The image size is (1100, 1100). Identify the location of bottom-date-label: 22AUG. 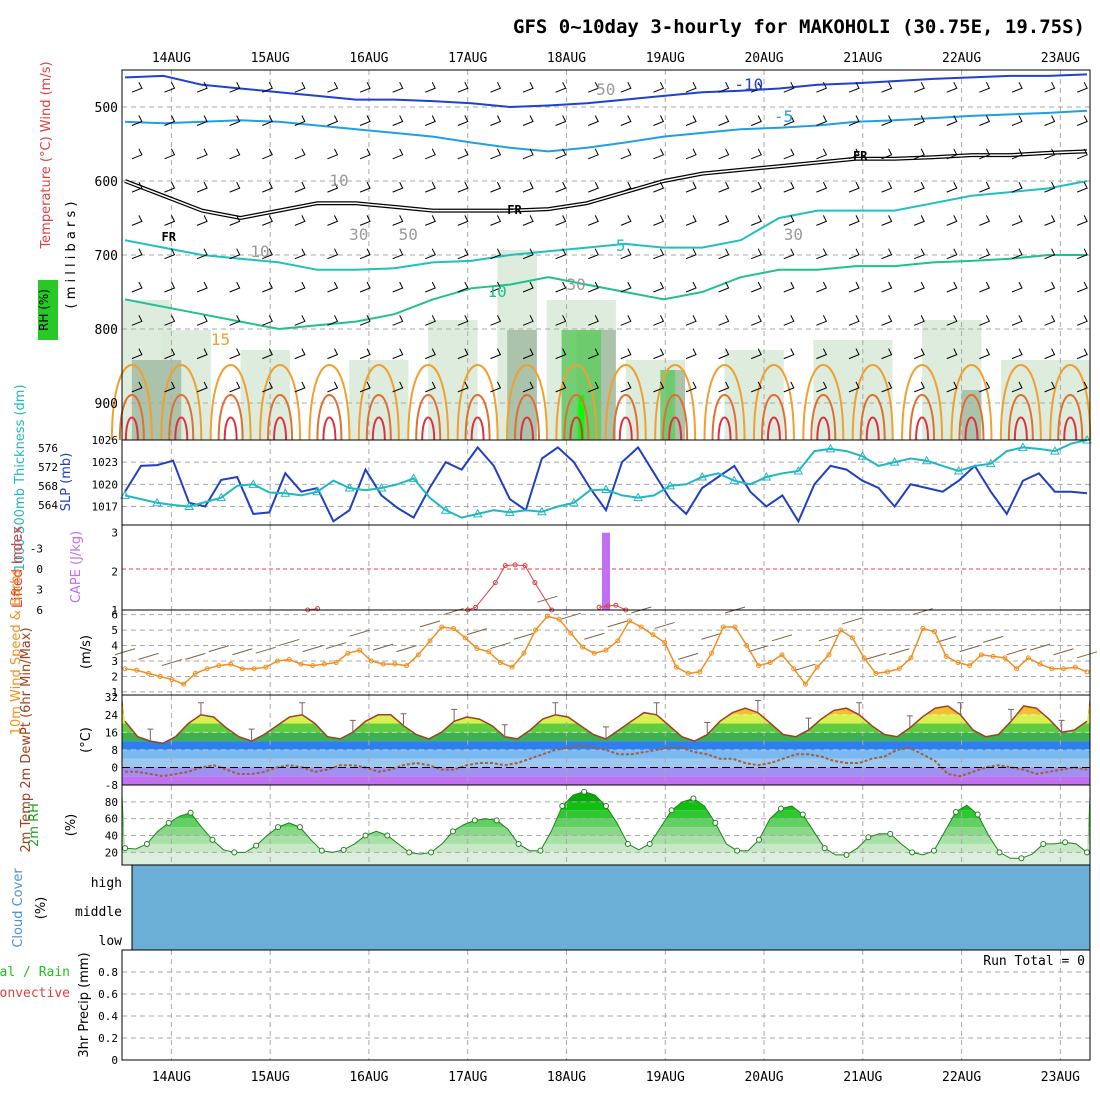
(961, 1077).